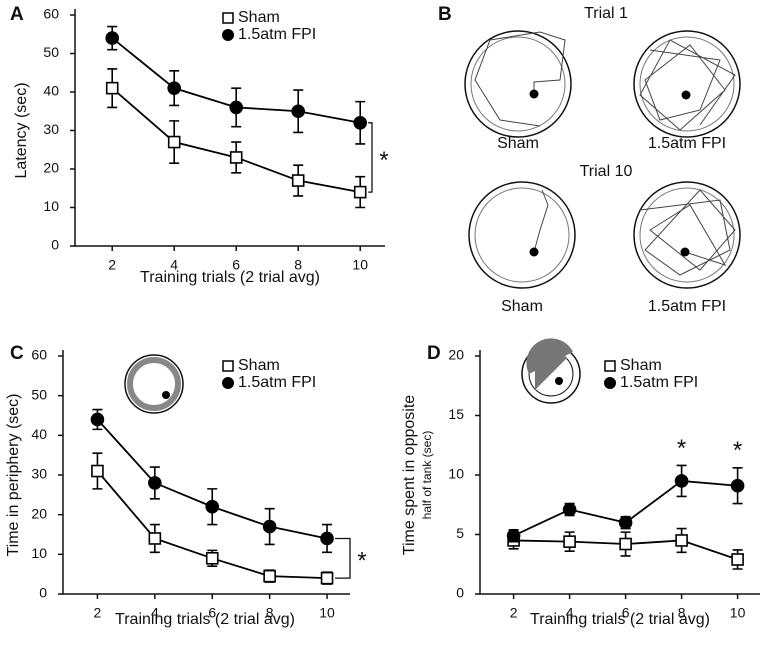  I want to click on panel-label: C, so click(17, 353).